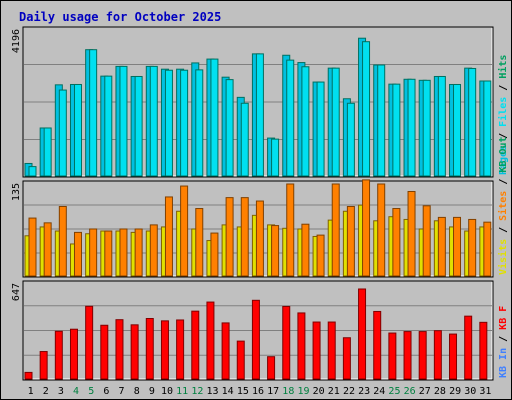 The height and width of the screenshot is (400, 512). What do you see at coordinates (137, 391) in the screenshot?
I see `day-label: 8` at bounding box center [137, 391].